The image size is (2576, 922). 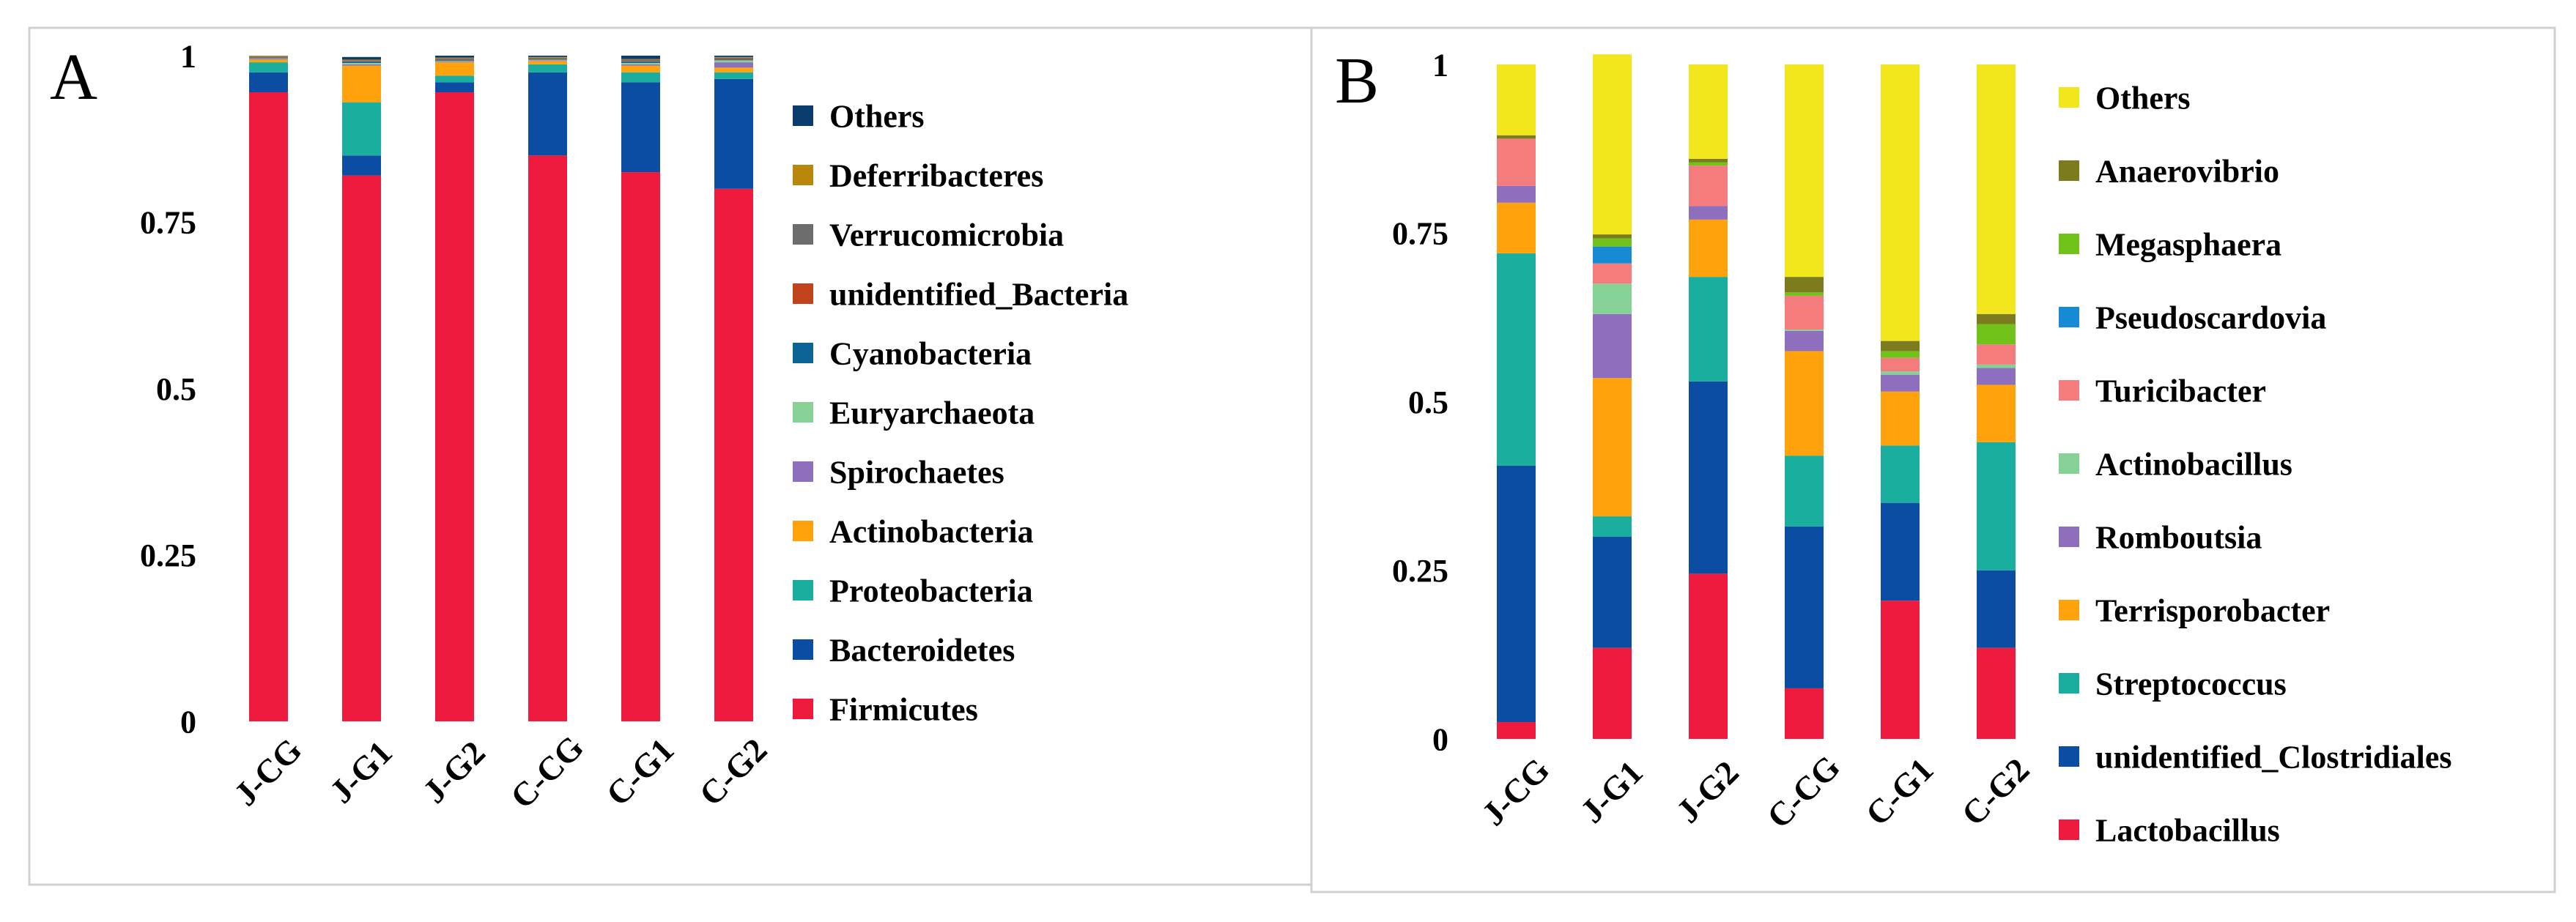 What do you see at coordinates (1996, 376) in the screenshot?
I see `panel-b-bar-c-g2-romboutsia` at bounding box center [1996, 376].